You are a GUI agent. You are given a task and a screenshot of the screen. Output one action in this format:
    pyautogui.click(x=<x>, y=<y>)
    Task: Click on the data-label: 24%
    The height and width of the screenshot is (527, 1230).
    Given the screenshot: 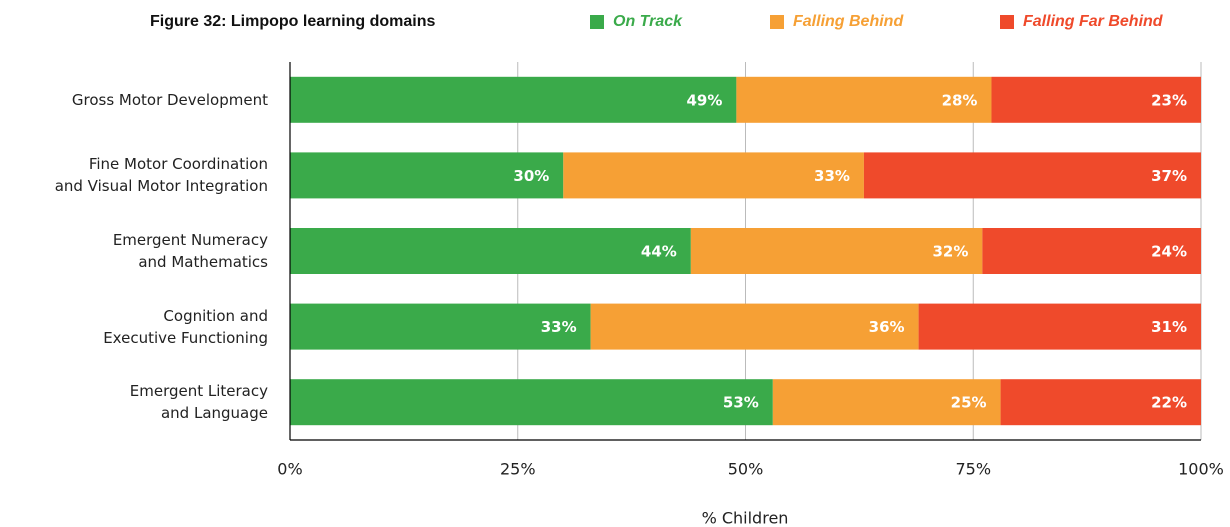 What is the action you would take?
    pyautogui.click(x=1169, y=252)
    